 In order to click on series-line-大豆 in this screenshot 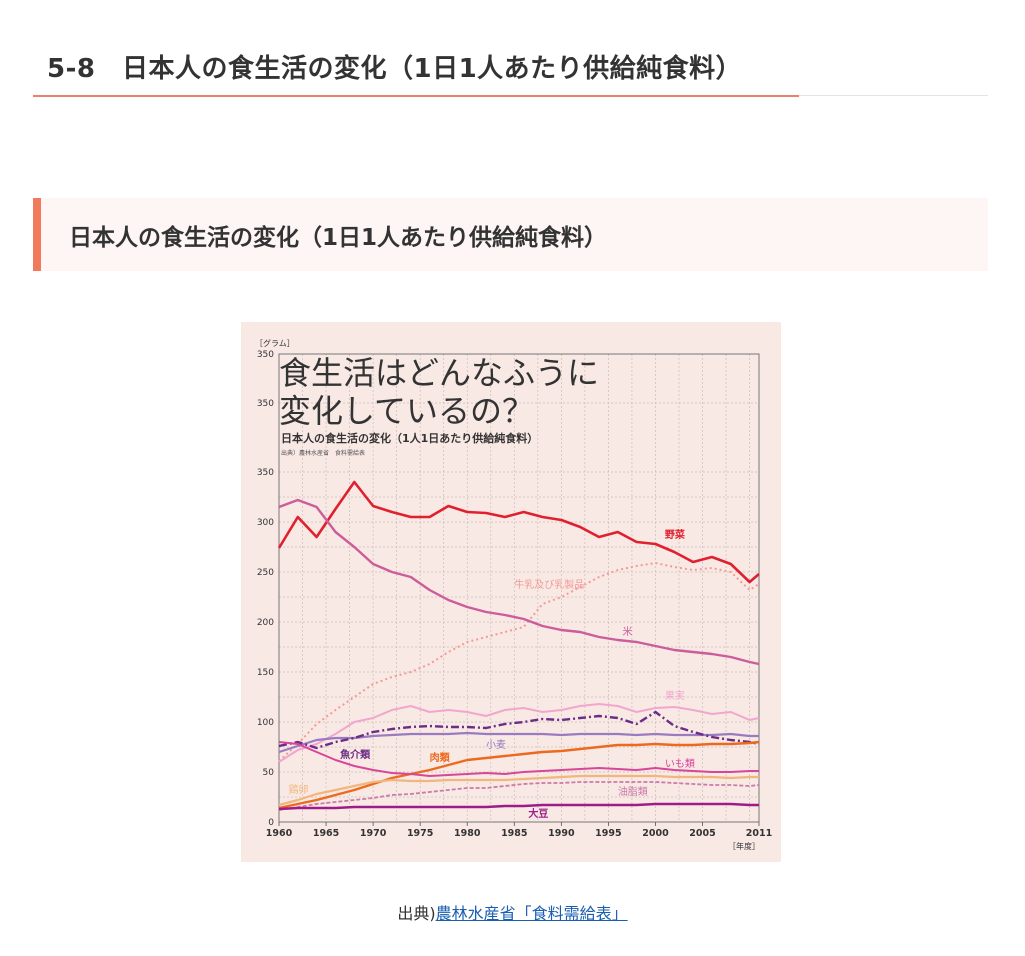, I will do `click(518, 806)`.